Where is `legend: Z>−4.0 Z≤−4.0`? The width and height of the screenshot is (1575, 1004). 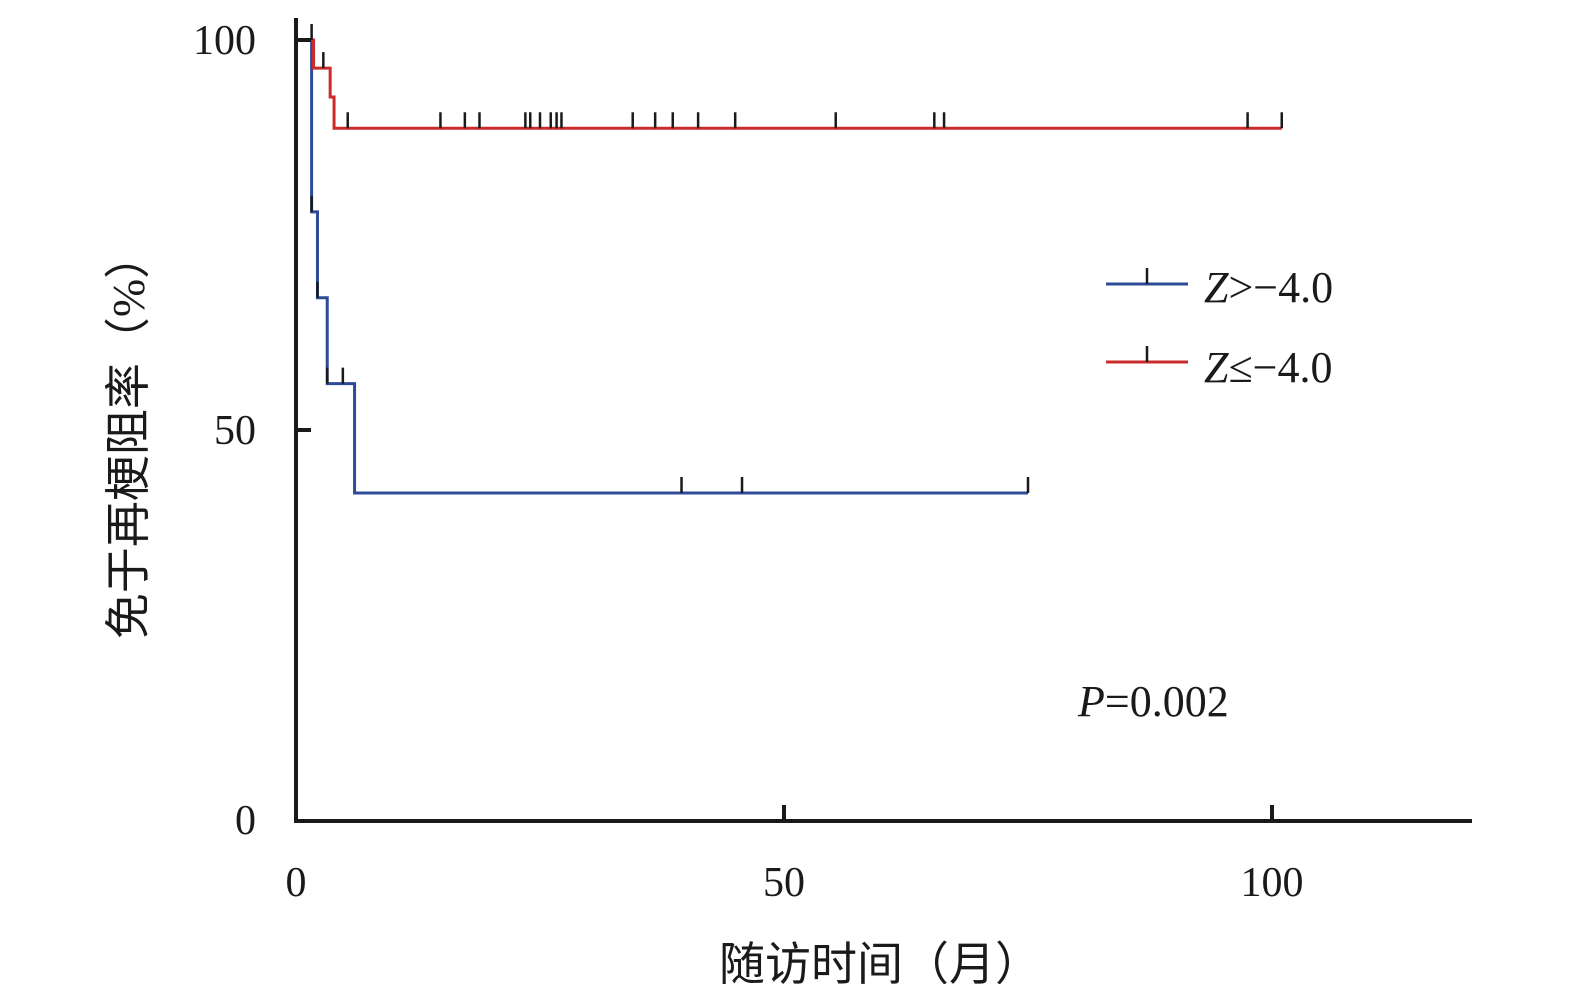 legend: Z>−4.0 Z≤−4.0 is located at coordinates (1219, 327).